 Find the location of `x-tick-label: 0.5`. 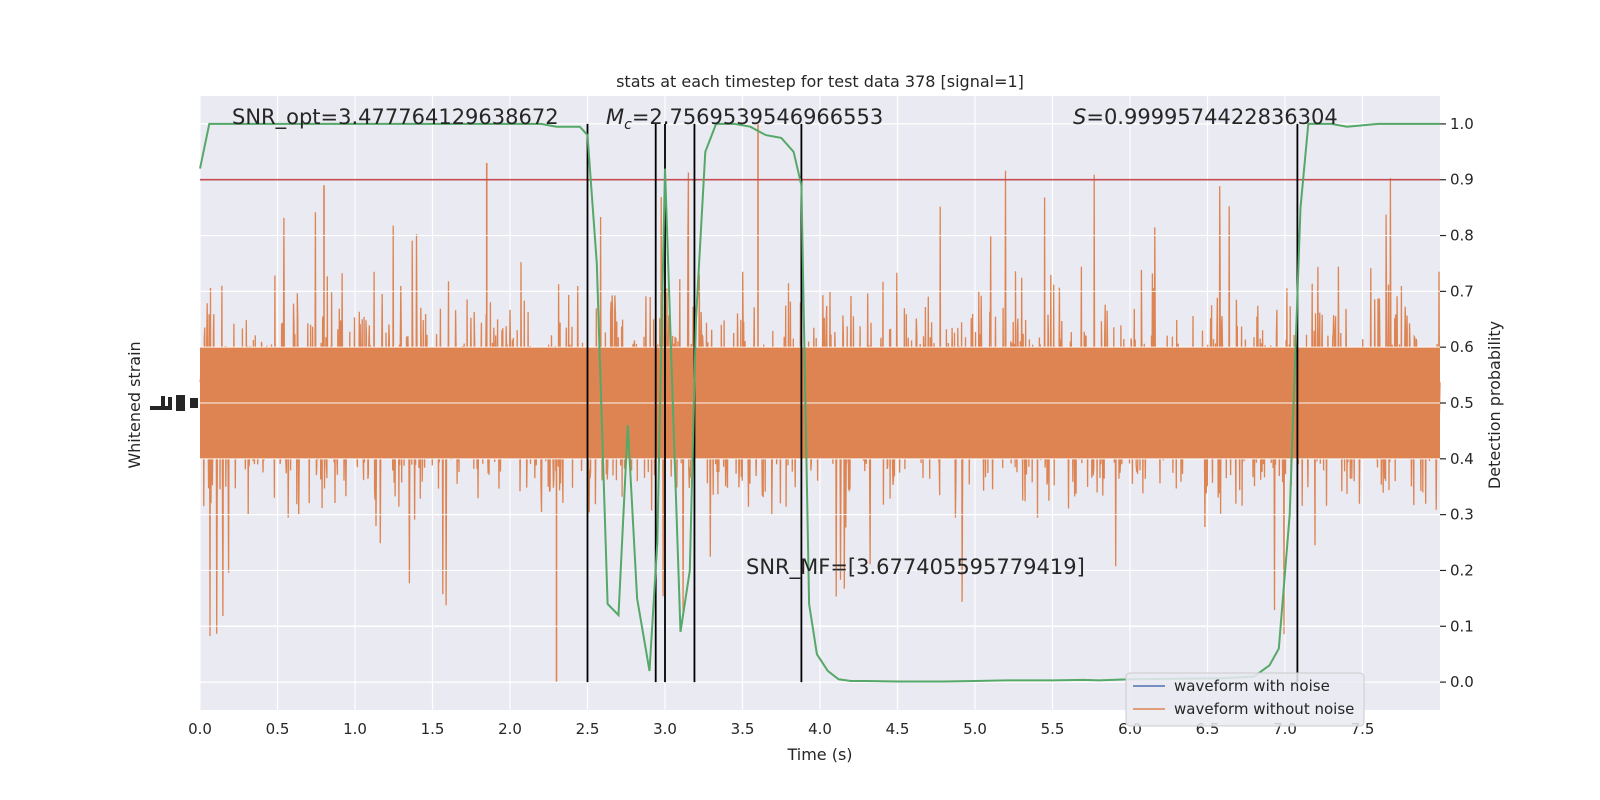

x-tick-label: 0.5 is located at coordinates (278, 729).